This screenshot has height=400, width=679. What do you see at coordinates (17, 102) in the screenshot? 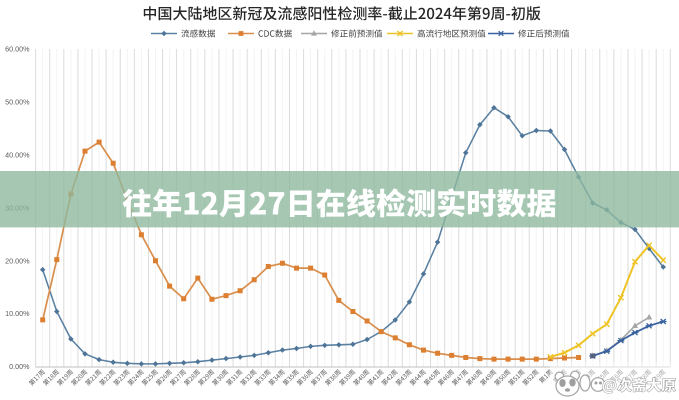
I see `svg-text: 50.00%` at bounding box center [17, 102].